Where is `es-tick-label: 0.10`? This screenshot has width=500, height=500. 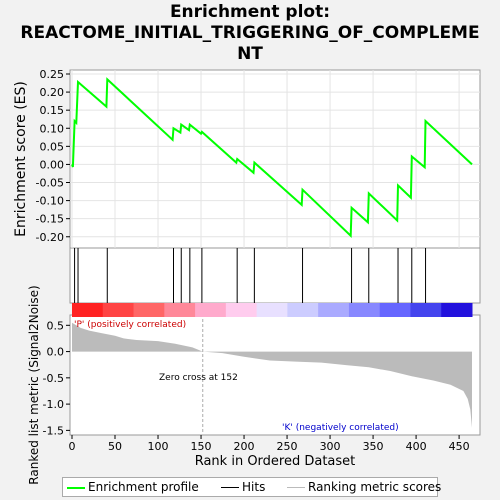
es-tick-label: 0.10 is located at coordinates (52, 128).